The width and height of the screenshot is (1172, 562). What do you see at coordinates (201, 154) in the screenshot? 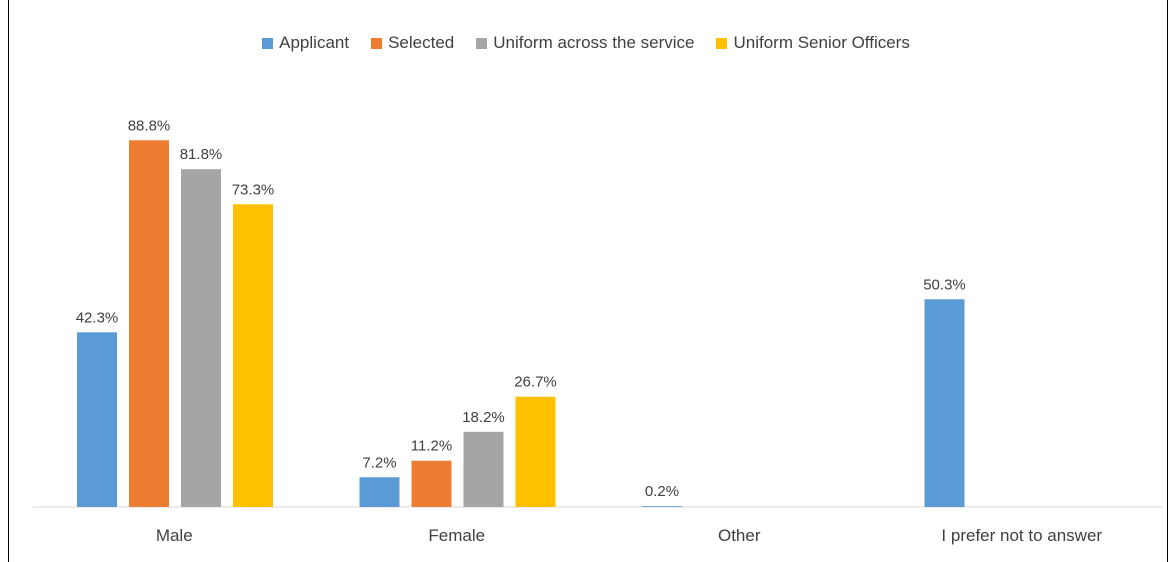
I see `data-label-0-2: 81.8%` at bounding box center [201, 154].